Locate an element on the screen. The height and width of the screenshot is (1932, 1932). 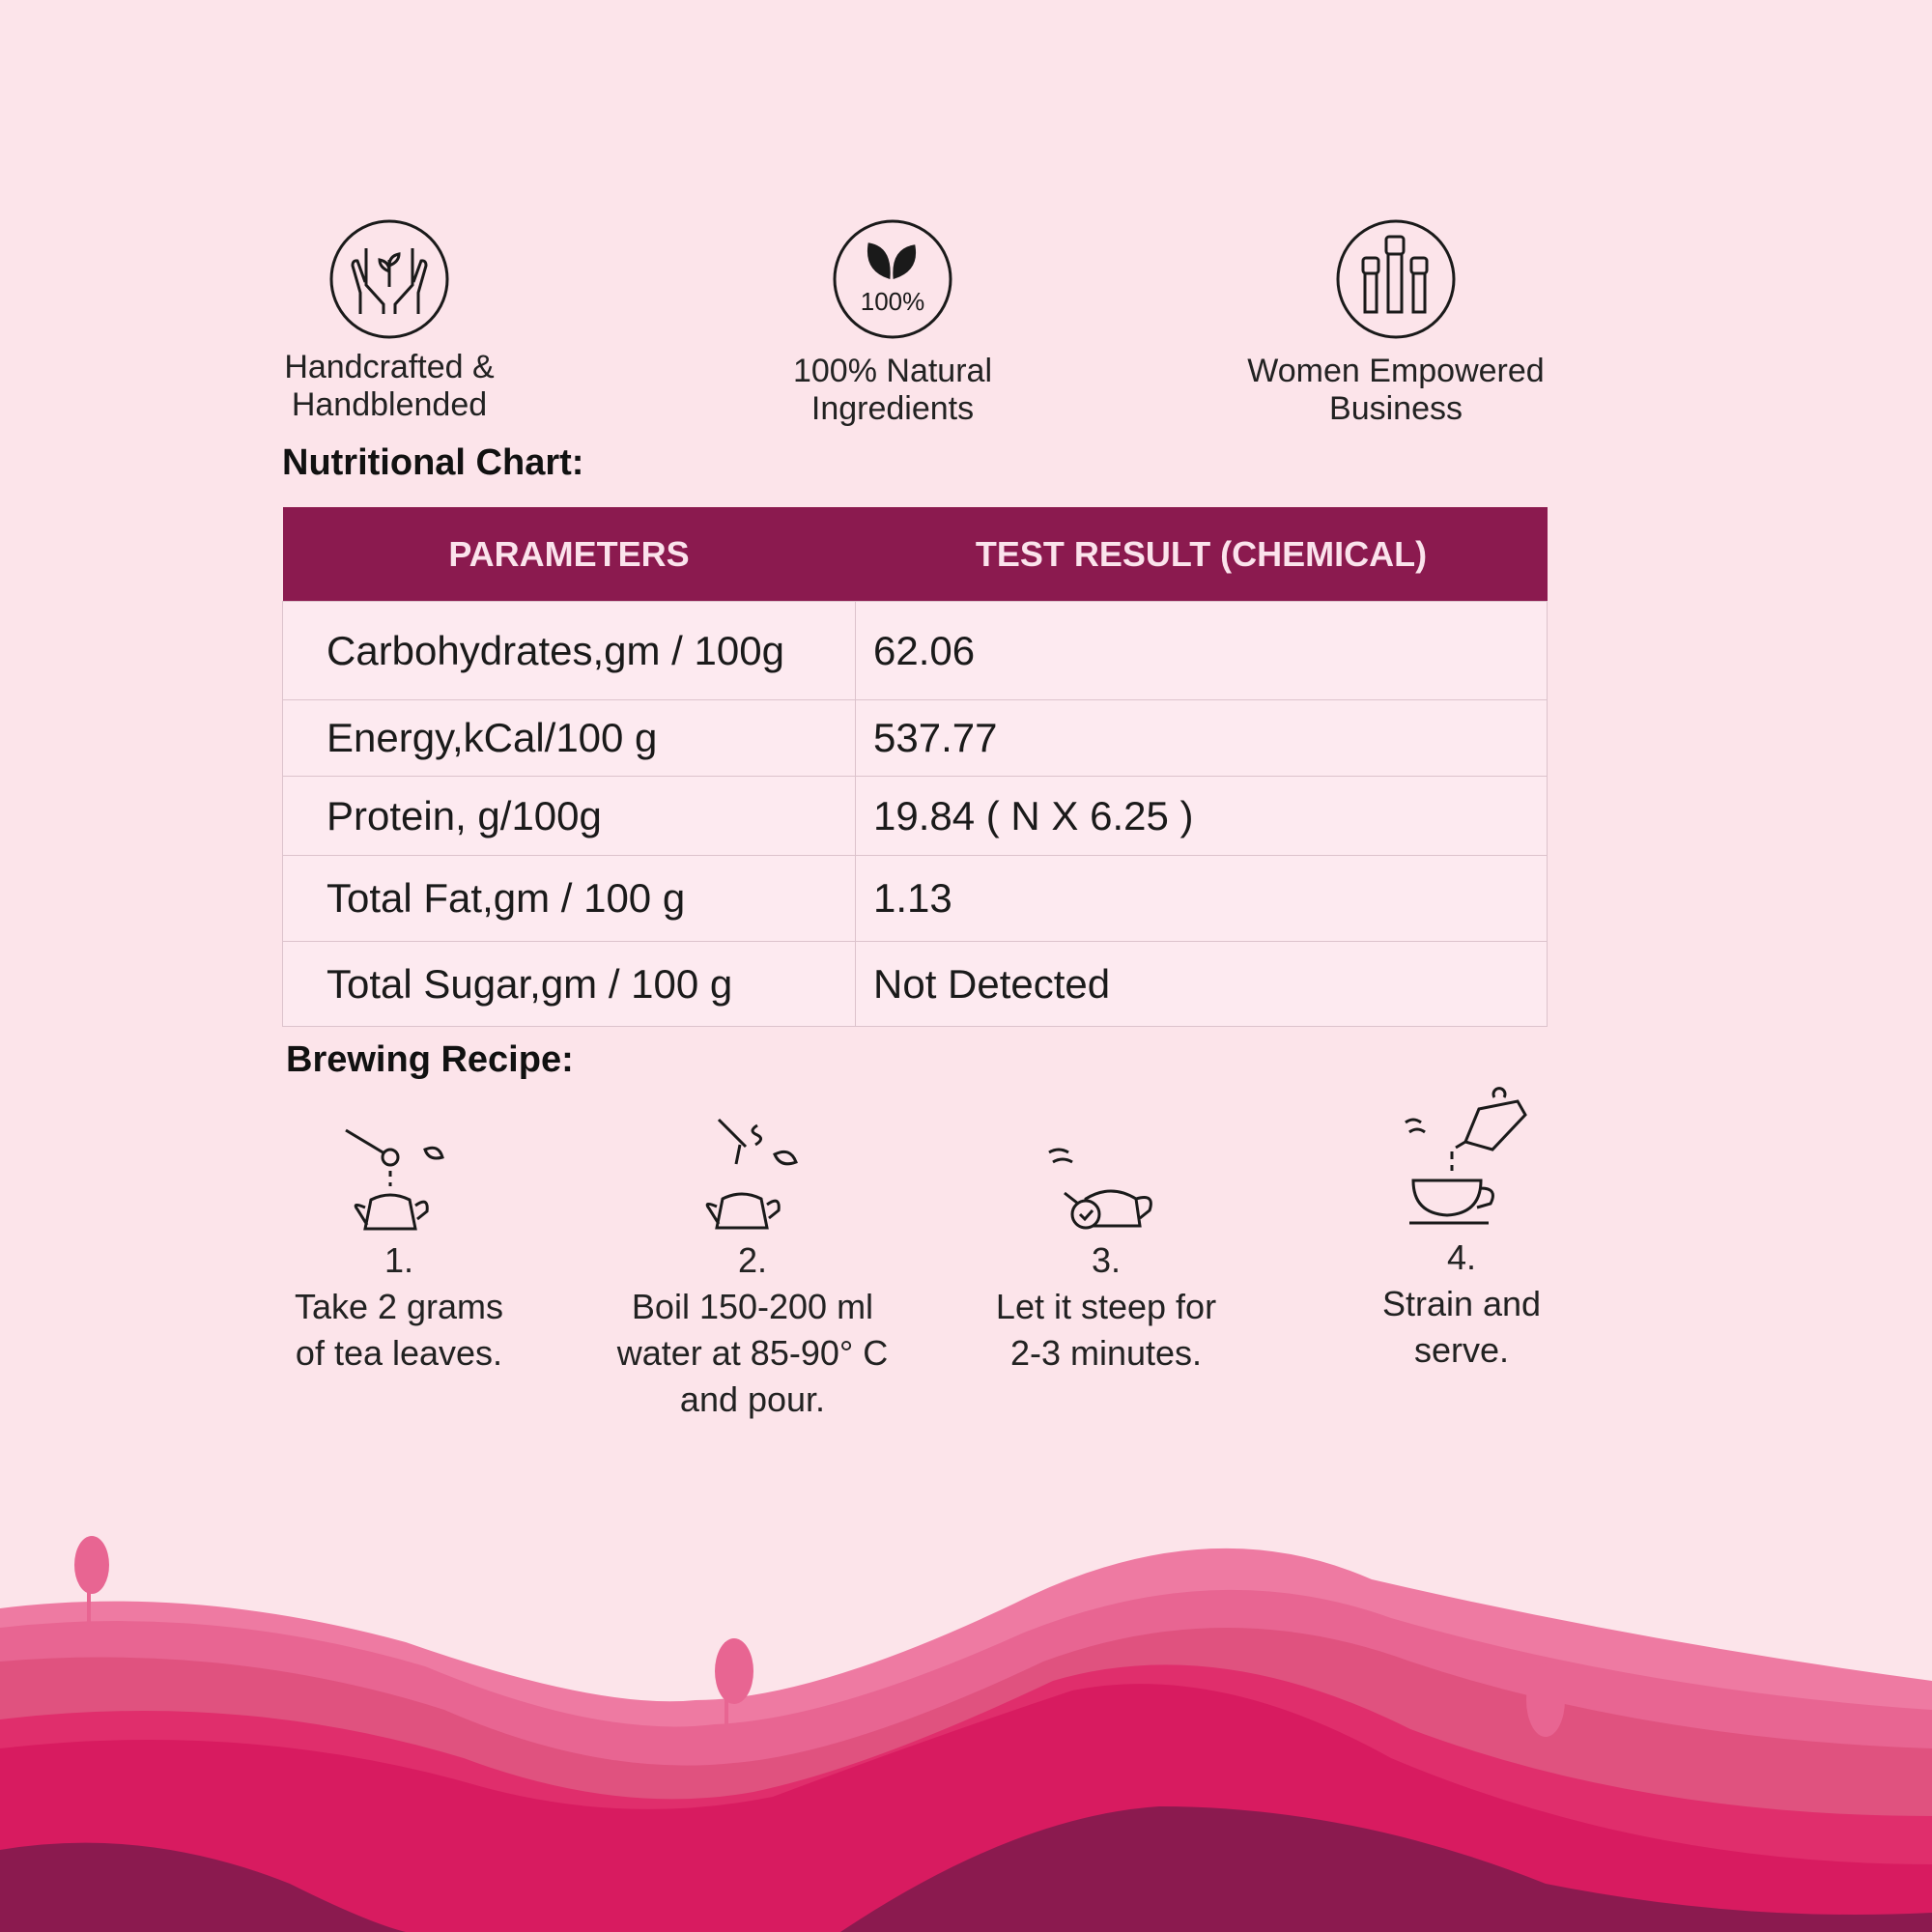
brew-step-3: 3. Let it steep for 2-3 minutes. is located at coordinates (1106, 1261).